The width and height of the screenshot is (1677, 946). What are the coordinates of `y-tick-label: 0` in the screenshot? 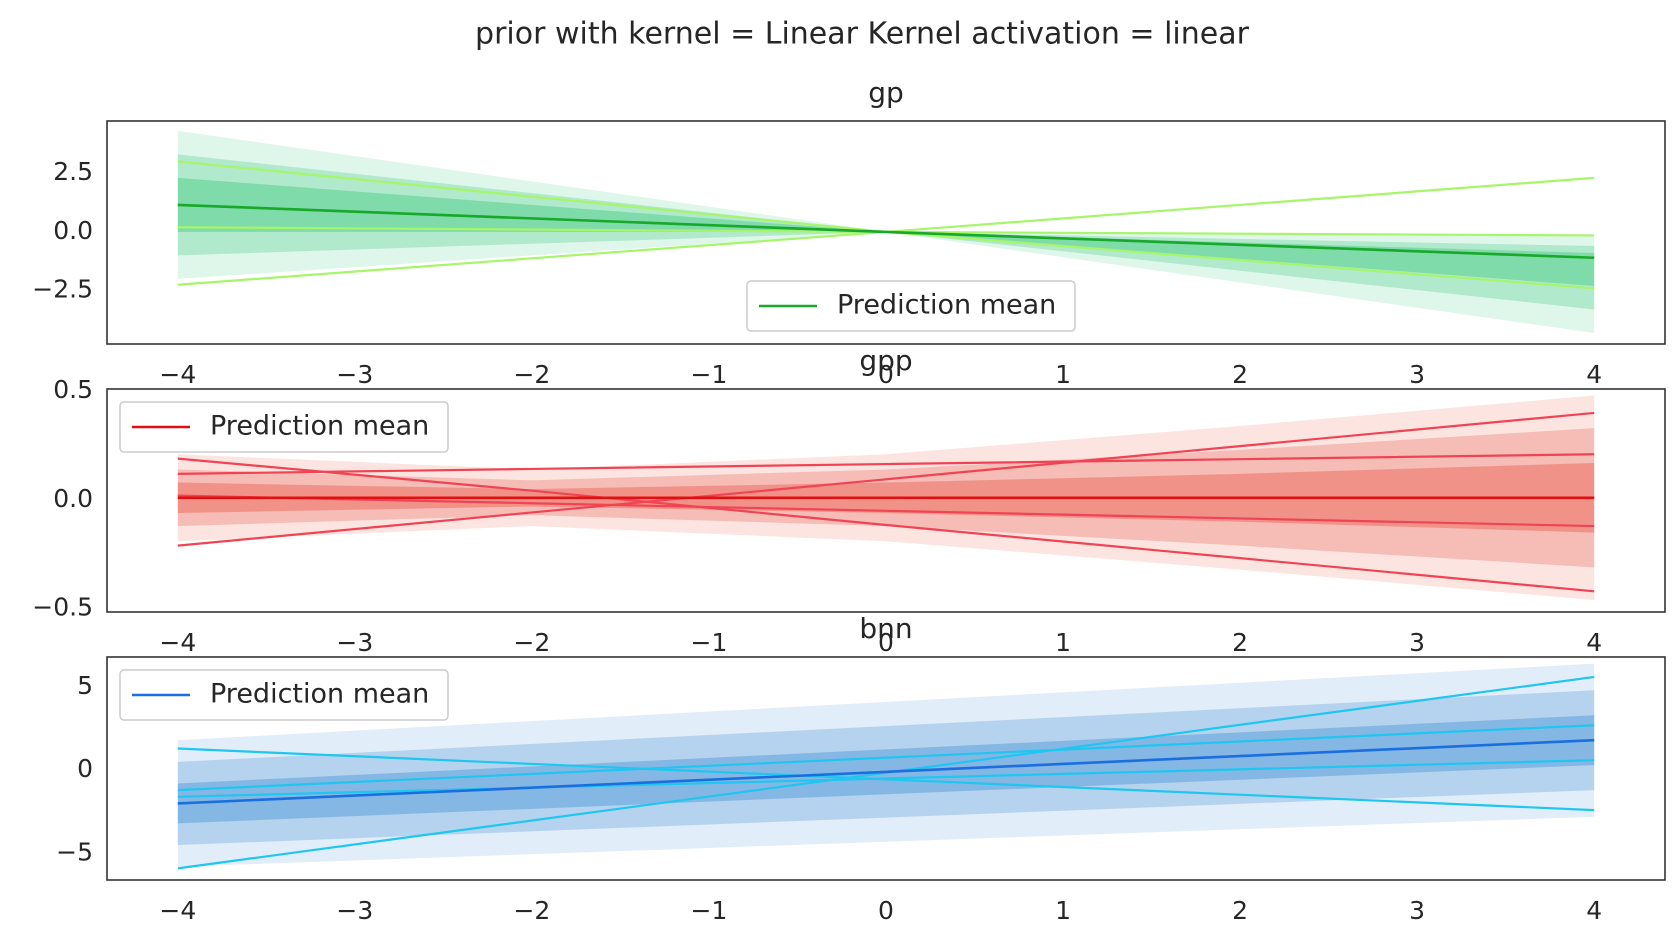 It's located at (85, 768).